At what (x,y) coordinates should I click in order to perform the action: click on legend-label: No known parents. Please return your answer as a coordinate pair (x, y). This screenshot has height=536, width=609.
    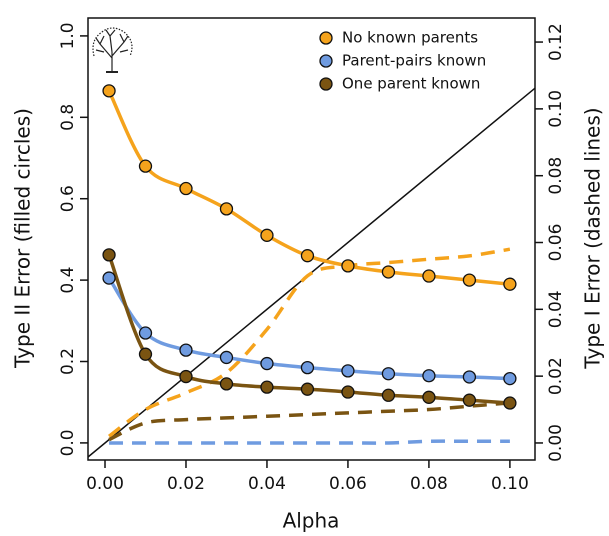
    Looking at the image, I should click on (410, 38).